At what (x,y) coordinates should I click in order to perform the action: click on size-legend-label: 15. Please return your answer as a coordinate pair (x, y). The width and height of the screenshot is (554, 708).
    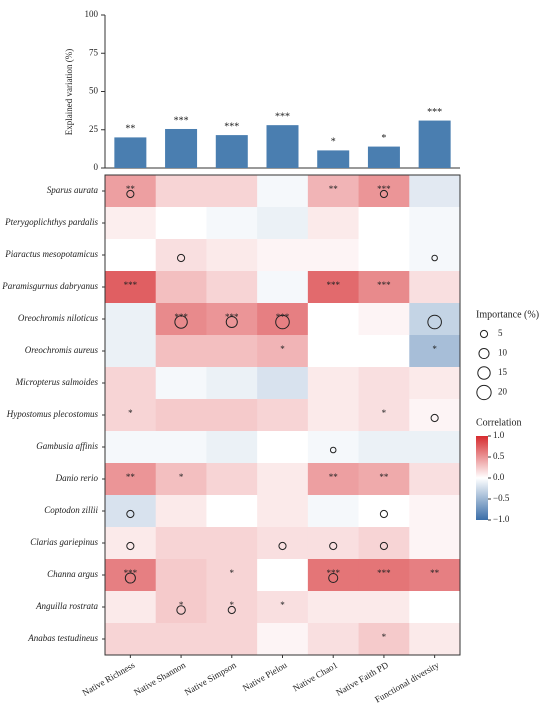
    Looking at the image, I should click on (503, 372).